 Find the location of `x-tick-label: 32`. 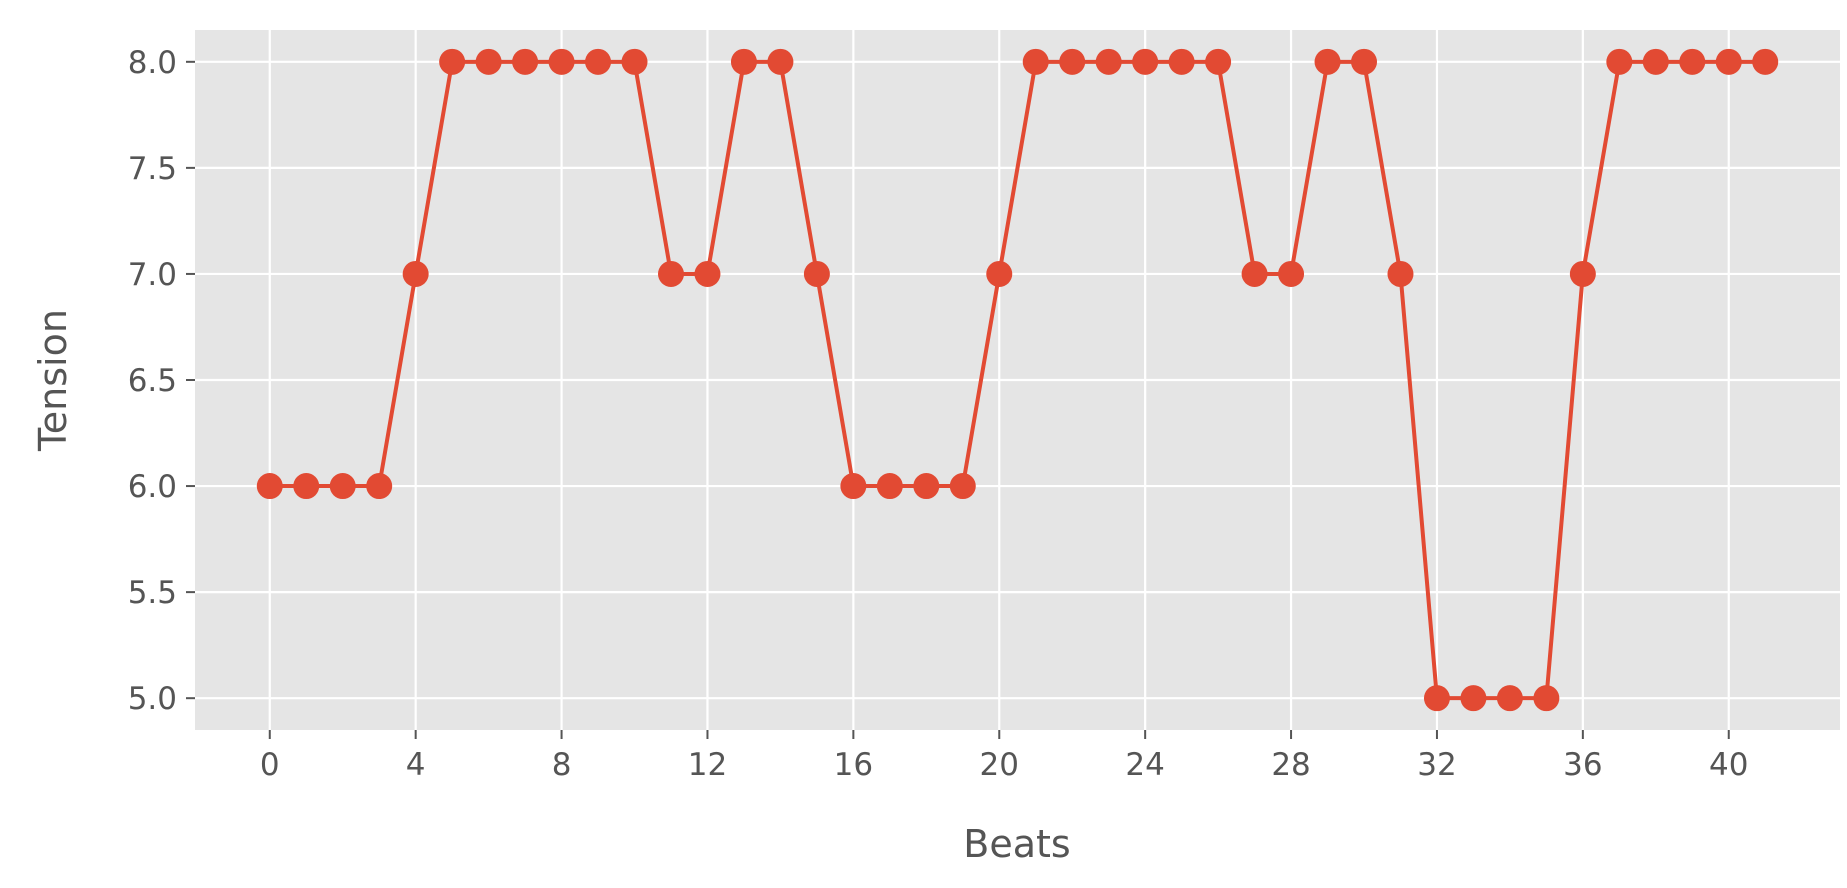

x-tick-label: 32 is located at coordinates (1436, 765).